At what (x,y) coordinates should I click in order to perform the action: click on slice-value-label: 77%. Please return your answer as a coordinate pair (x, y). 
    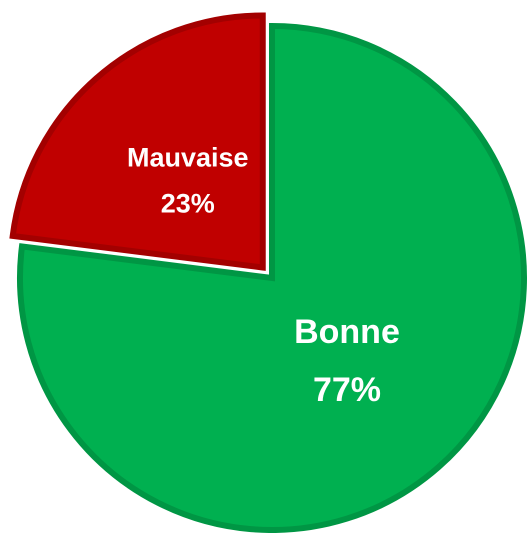
    Looking at the image, I should click on (347, 390).